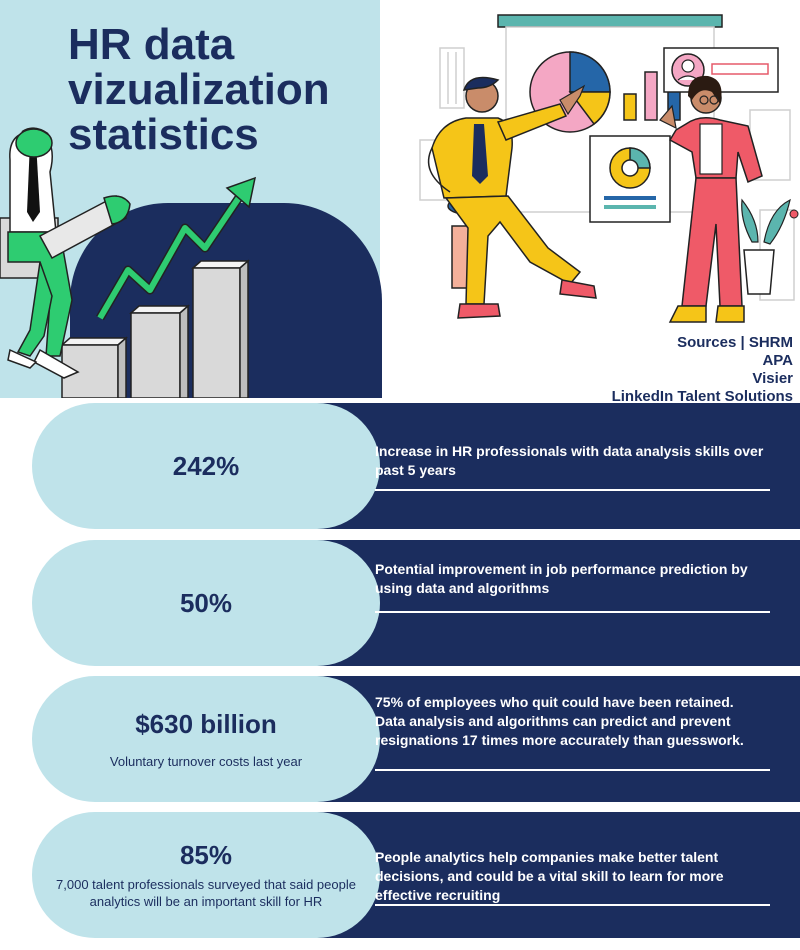 The height and width of the screenshot is (950, 800). What do you see at coordinates (630, 179) in the screenshot?
I see `donut-chart-icon` at bounding box center [630, 179].